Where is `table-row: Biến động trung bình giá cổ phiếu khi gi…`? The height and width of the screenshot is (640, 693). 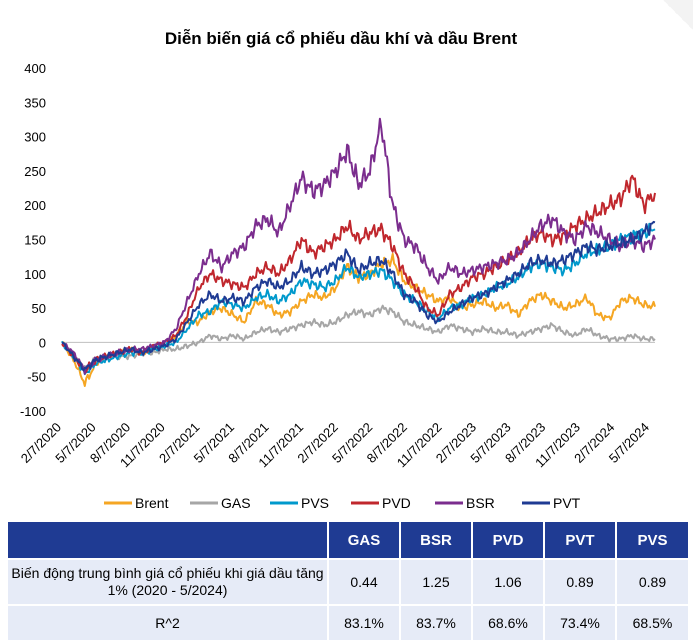
table-row: Biến động trung bình giá cổ phiếu khi gi… is located at coordinates (348, 581).